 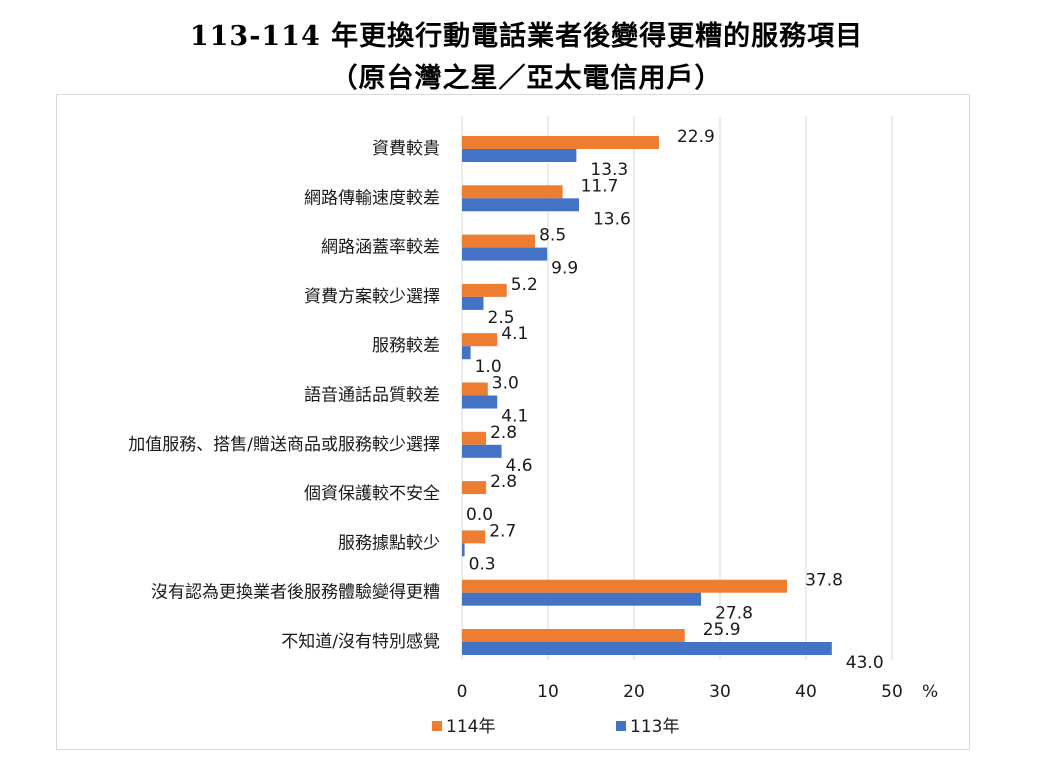 What do you see at coordinates (502, 531) in the screenshot?
I see `data-label: 2.7` at bounding box center [502, 531].